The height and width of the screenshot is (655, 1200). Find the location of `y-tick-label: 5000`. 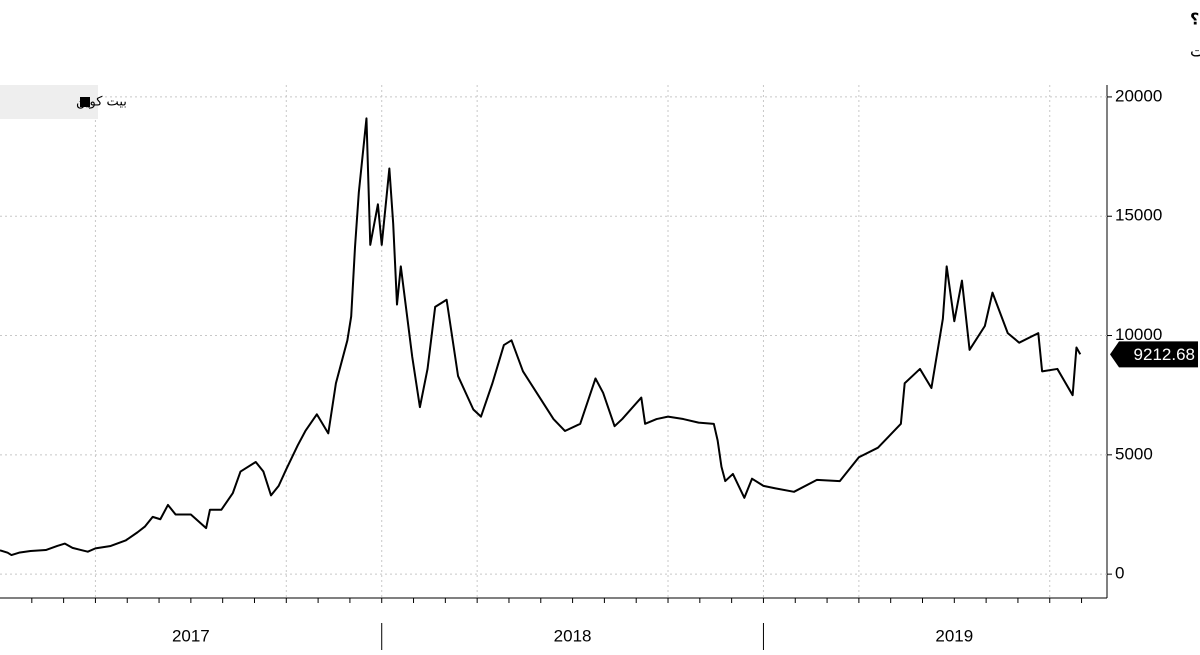

y-tick-label: 5000 is located at coordinates (1134, 453).